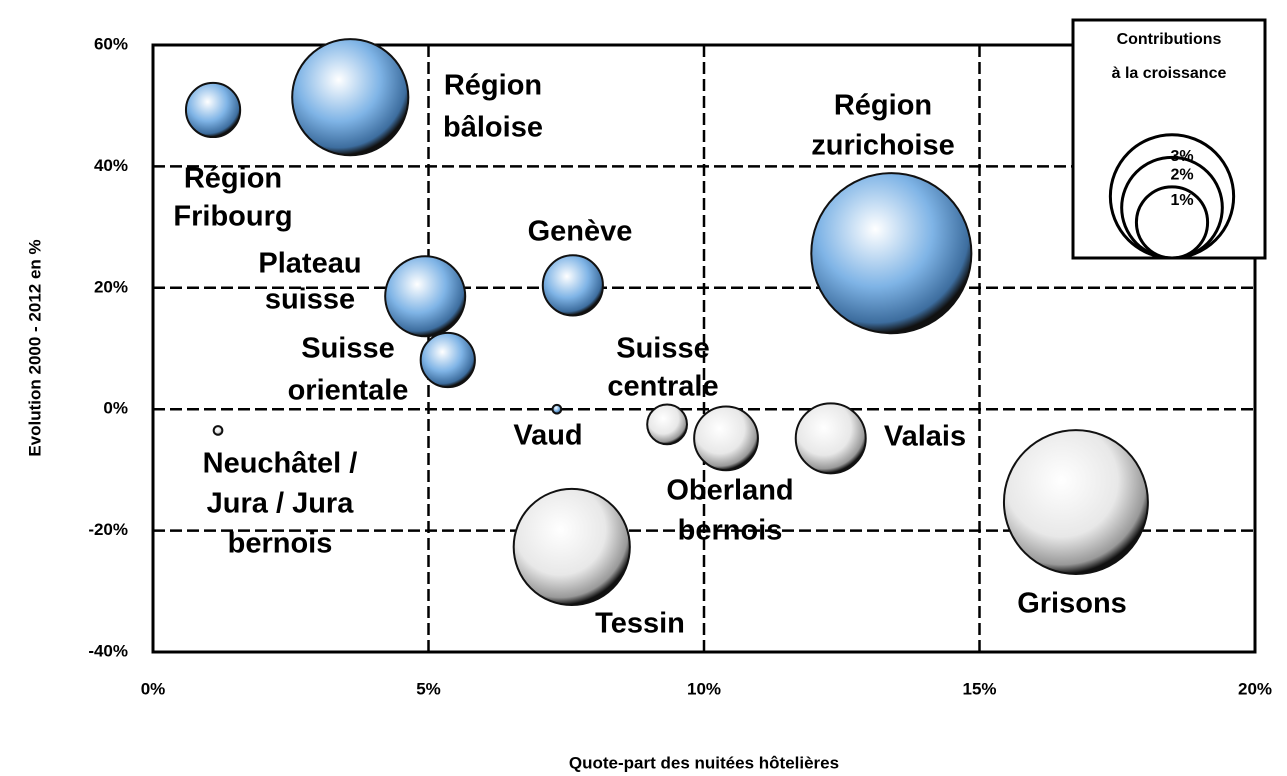  What do you see at coordinates (111, 286) in the screenshot?
I see `y-tick-label: 20%` at bounding box center [111, 286].